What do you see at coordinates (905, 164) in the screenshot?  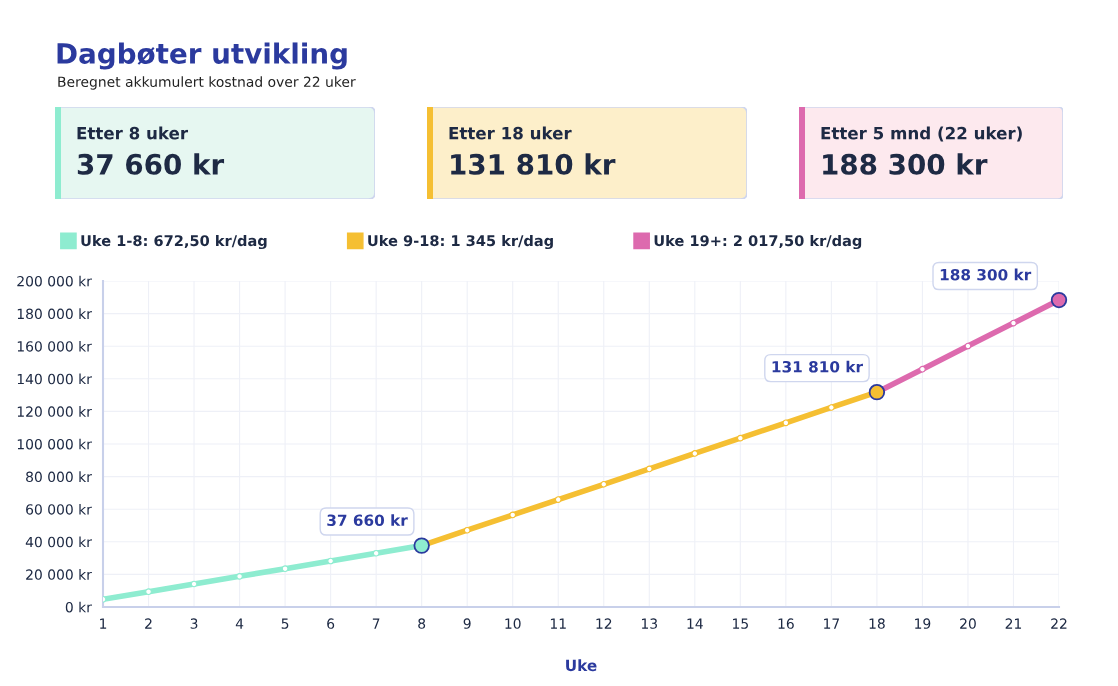 I see `text: 188 300 kr` at bounding box center [905, 164].